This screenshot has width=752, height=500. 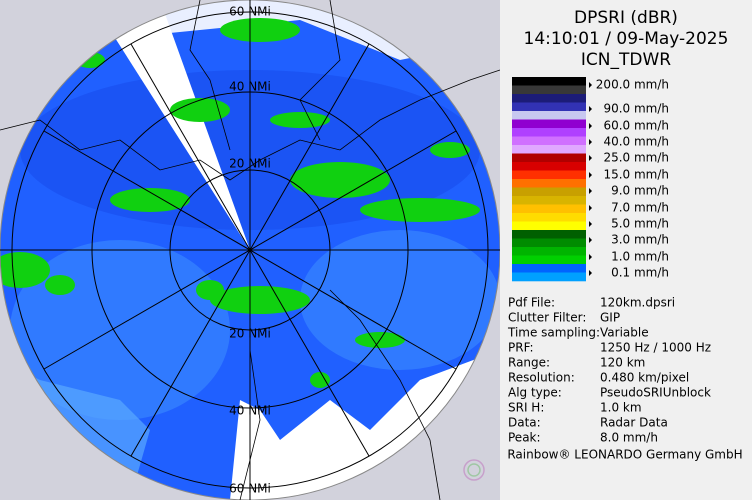 What do you see at coordinates (621, 408) in the screenshot?
I see `info-value: 1.0 km` at bounding box center [621, 408].